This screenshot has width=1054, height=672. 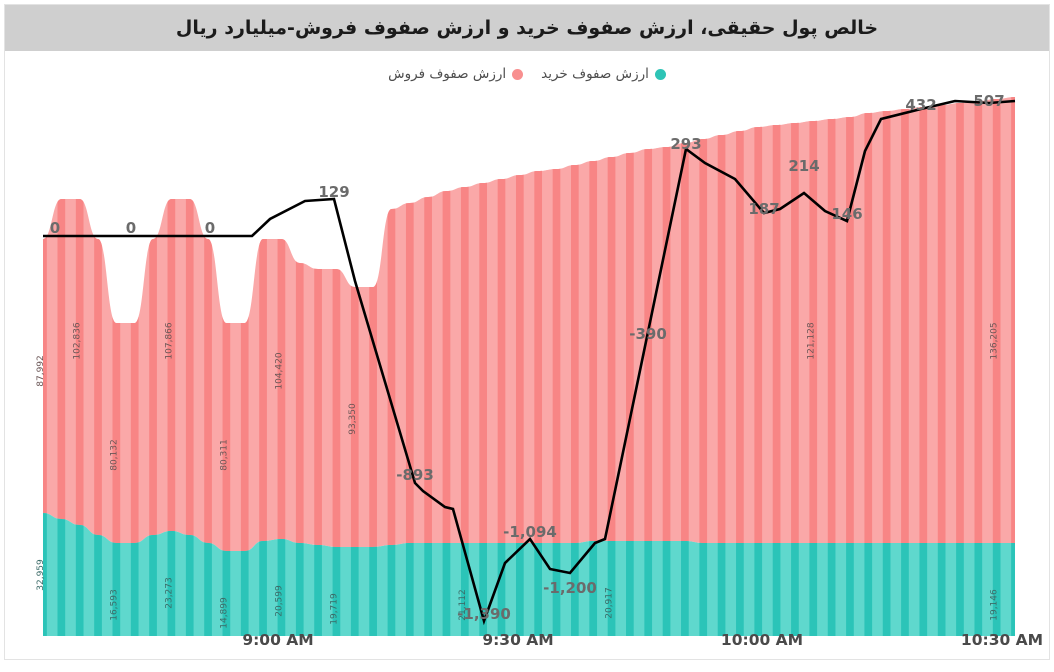 I want to click on bar-value-label: 19,719, so click(x=334, y=609).